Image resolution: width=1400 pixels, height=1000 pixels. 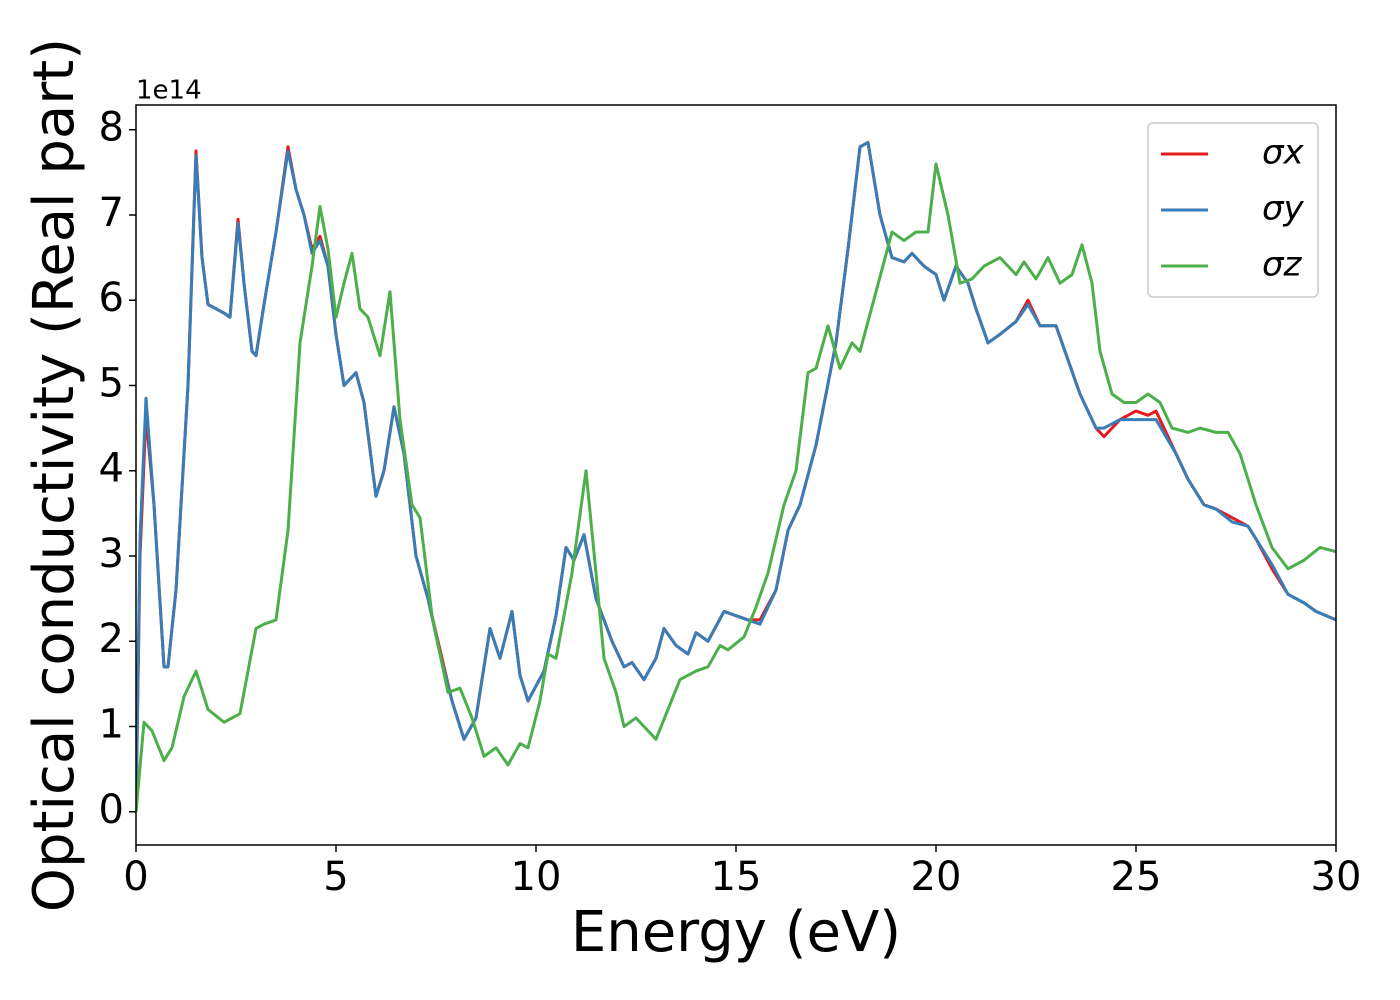 What do you see at coordinates (111, 128) in the screenshot?
I see `y-tick-label: 8` at bounding box center [111, 128].